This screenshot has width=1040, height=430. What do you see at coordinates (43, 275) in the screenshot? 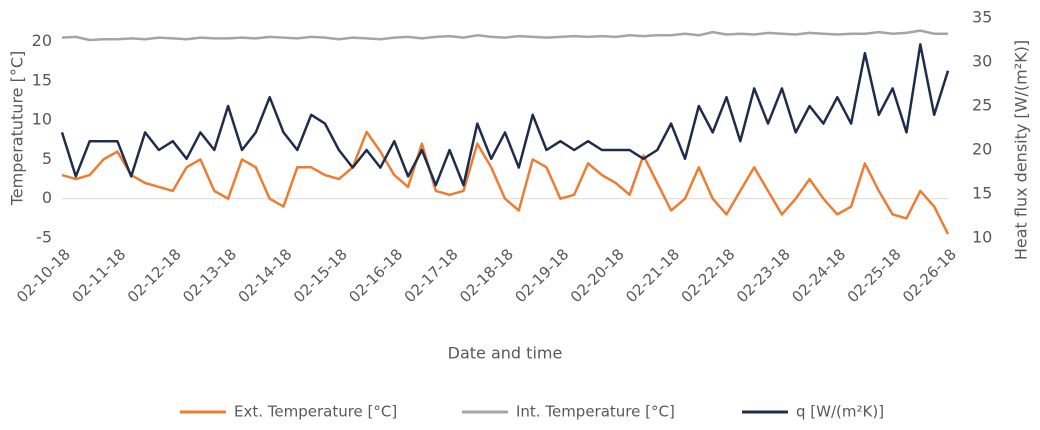
I see `x-tick-label: 02-10-18` at bounding box center [43, 275].